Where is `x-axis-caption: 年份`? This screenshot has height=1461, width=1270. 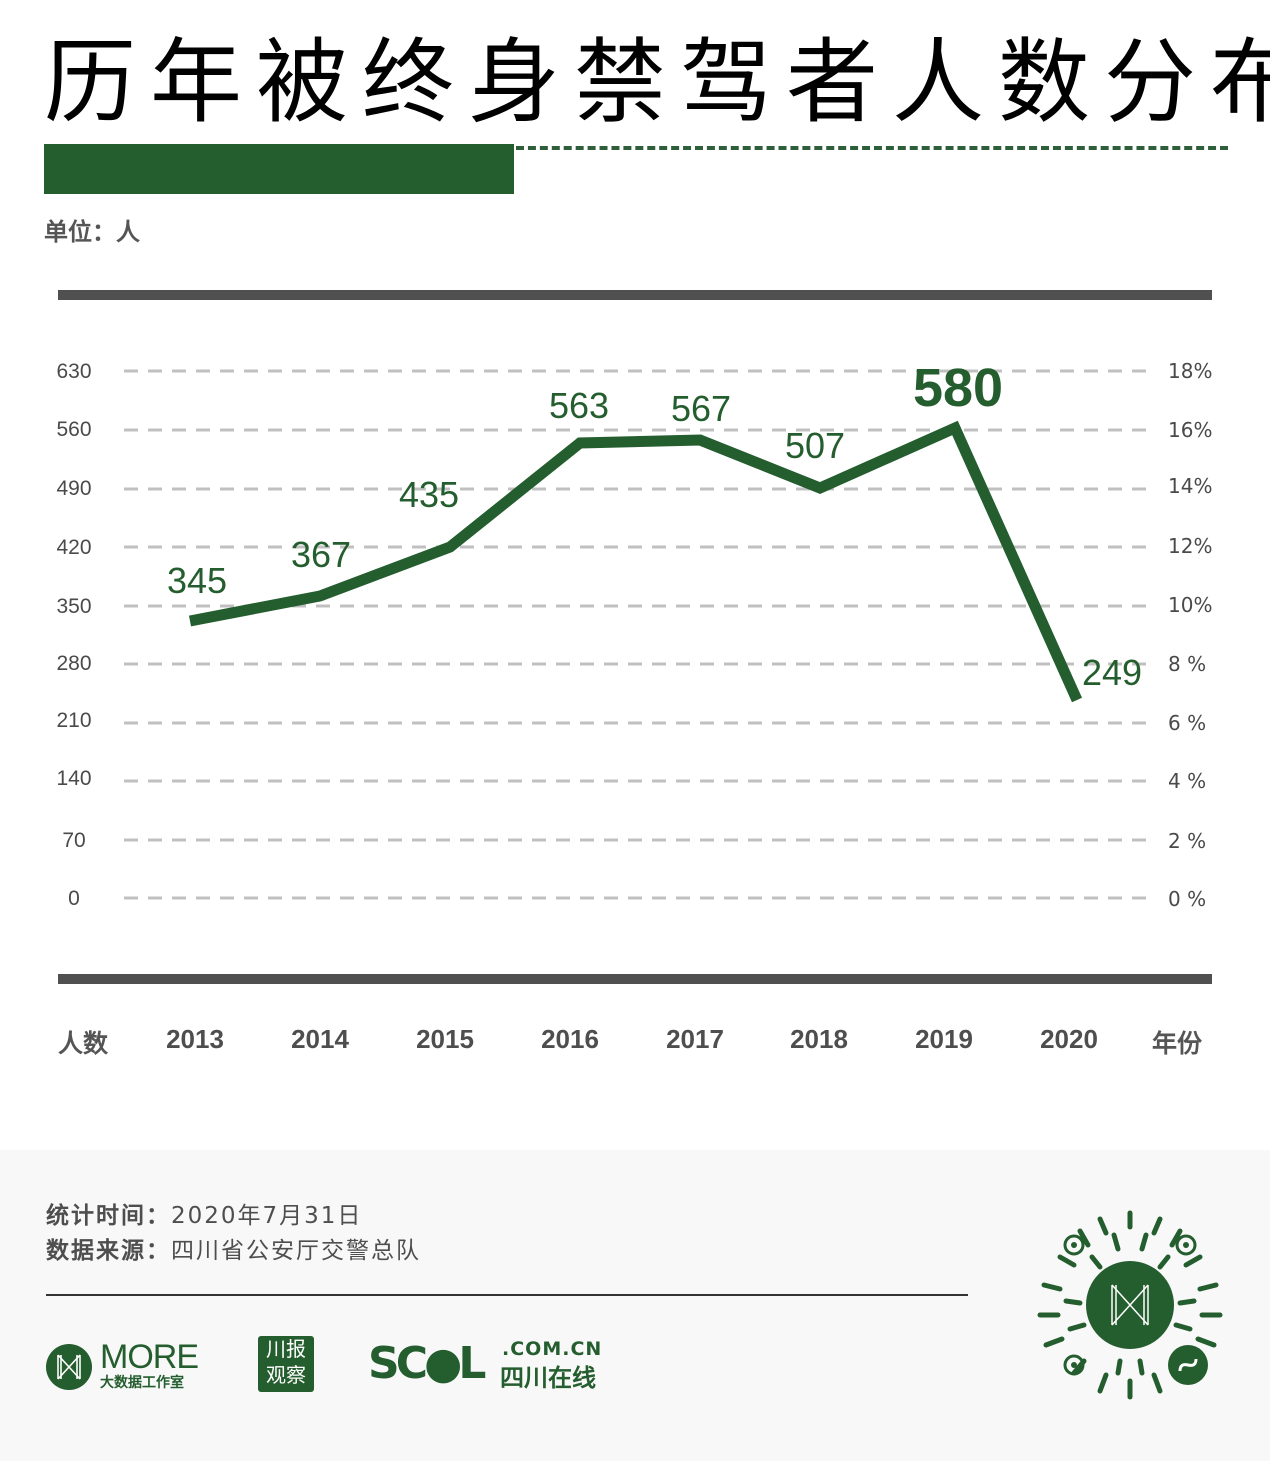
x-axis-caption: 年份 is located at coordinates (1177, 1043).